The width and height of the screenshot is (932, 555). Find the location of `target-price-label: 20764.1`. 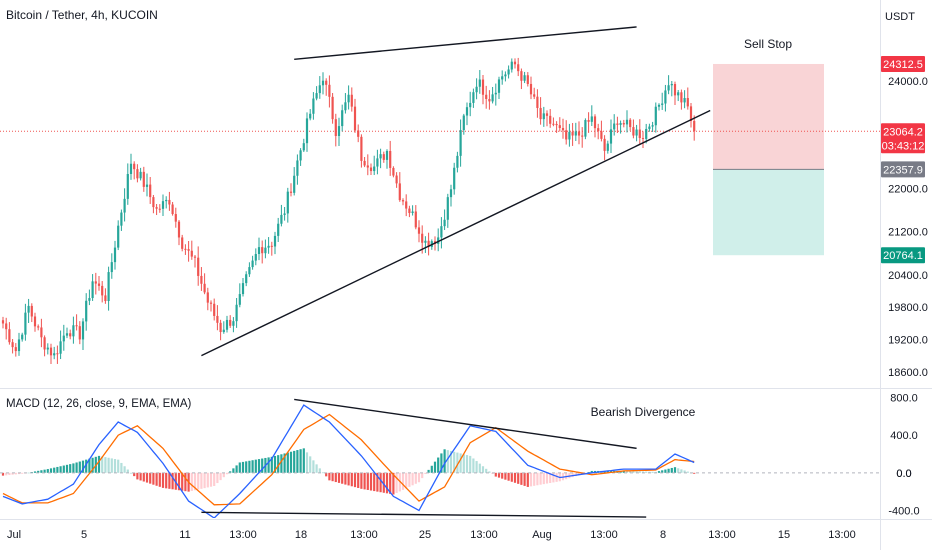

target-price-label: 20764.1 is located at coordinates (903, 256).